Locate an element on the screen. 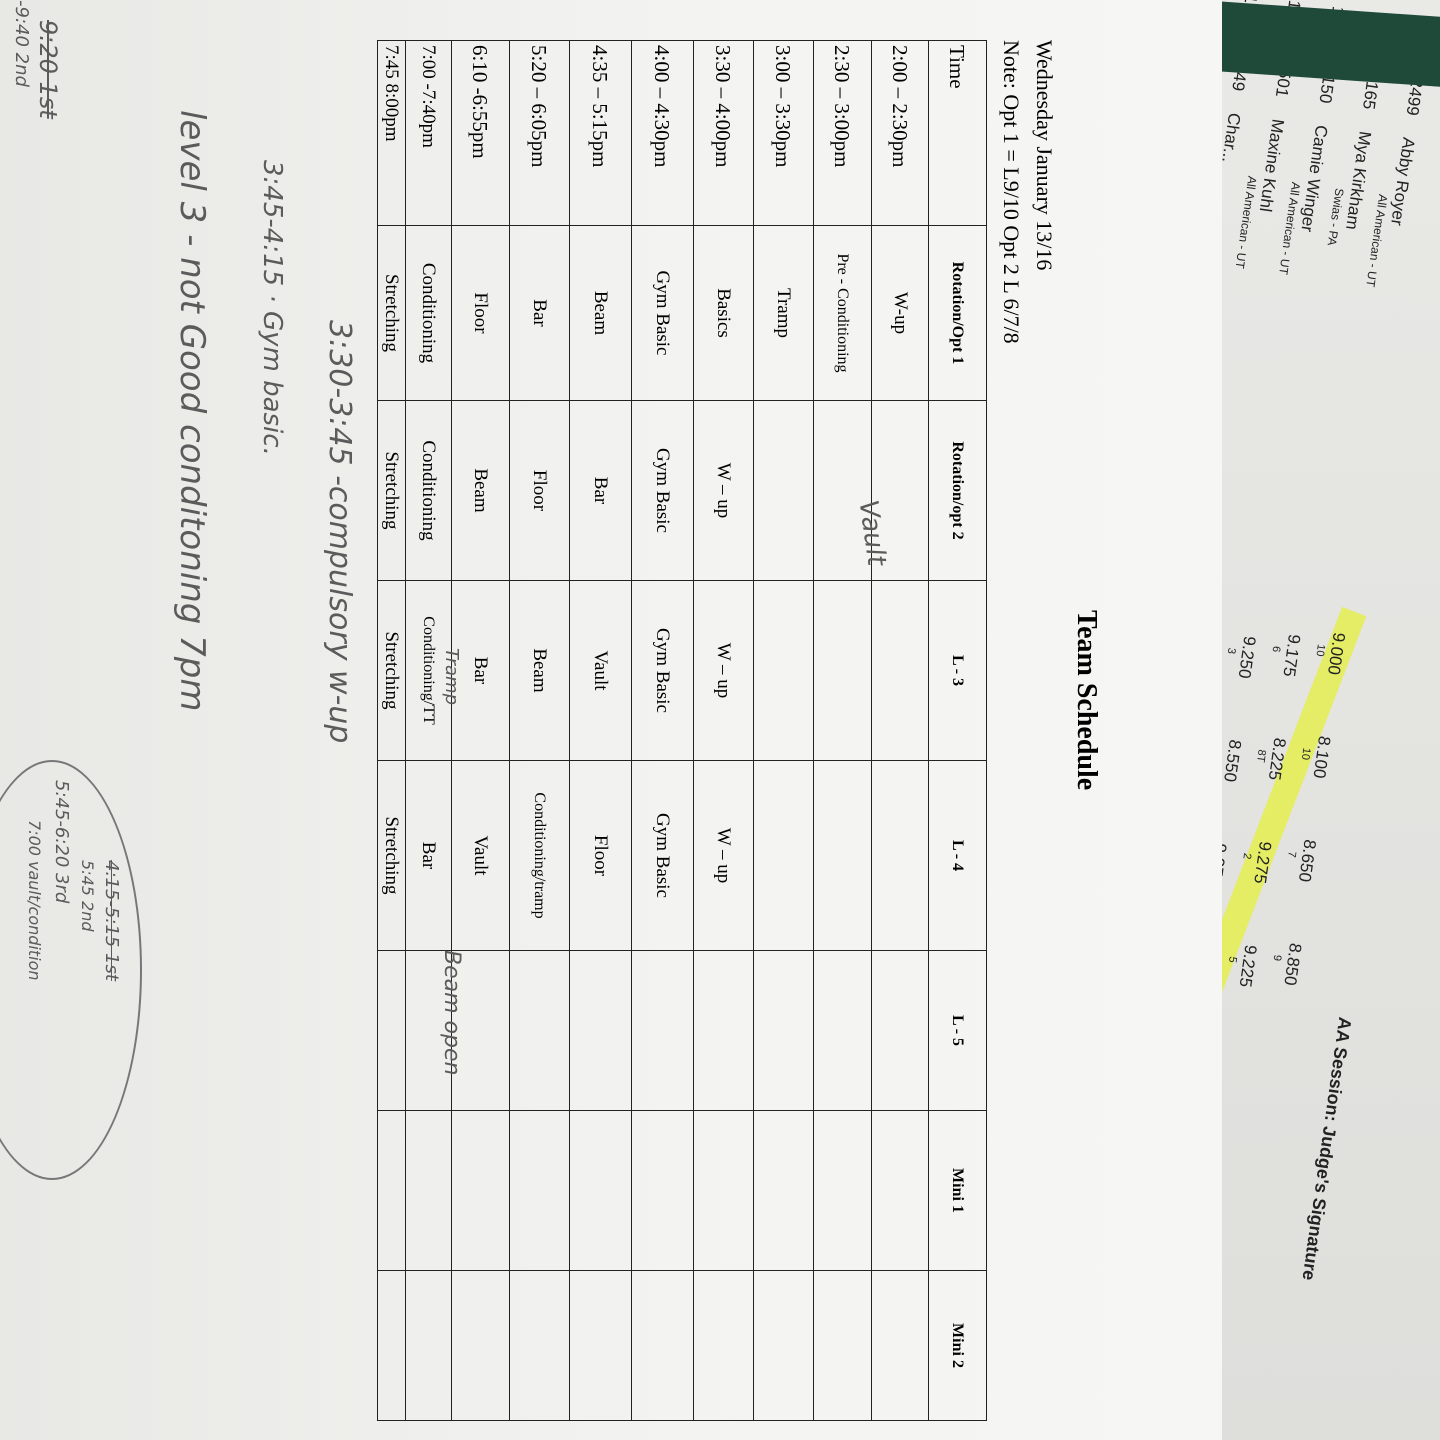 This screenshot has height=1440, width=1440. schedule-cell: Conditioning/tramp is located at coordinates (539, 855).